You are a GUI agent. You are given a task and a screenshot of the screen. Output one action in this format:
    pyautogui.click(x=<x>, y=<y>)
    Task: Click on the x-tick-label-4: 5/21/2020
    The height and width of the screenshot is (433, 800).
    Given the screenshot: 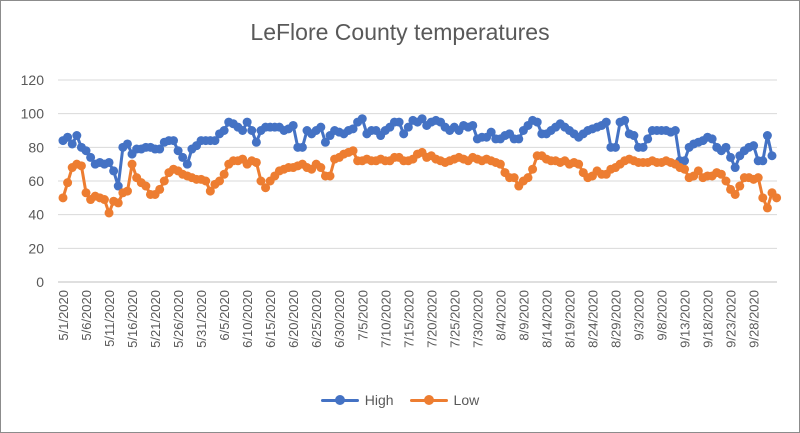 What is the action you would take?
    pyautogui.click(x=155, y=319)
    